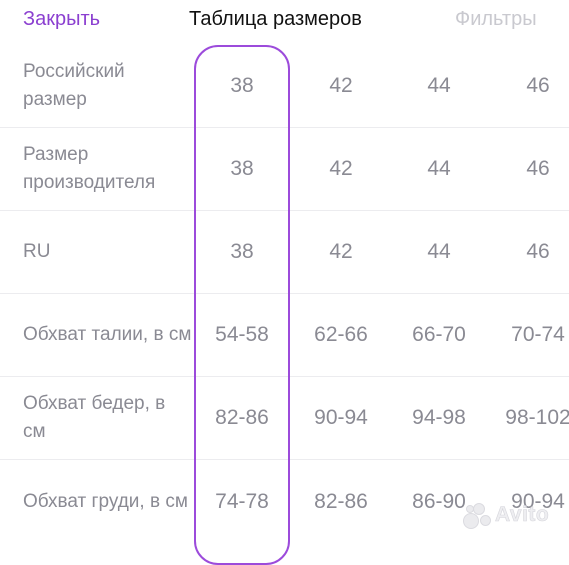 Image resolution: width=569 pixels, height=565 pixels. Describe the element at coordinates (439, 334) in the screenshot. I see `size-cell: 66-70` at that location.